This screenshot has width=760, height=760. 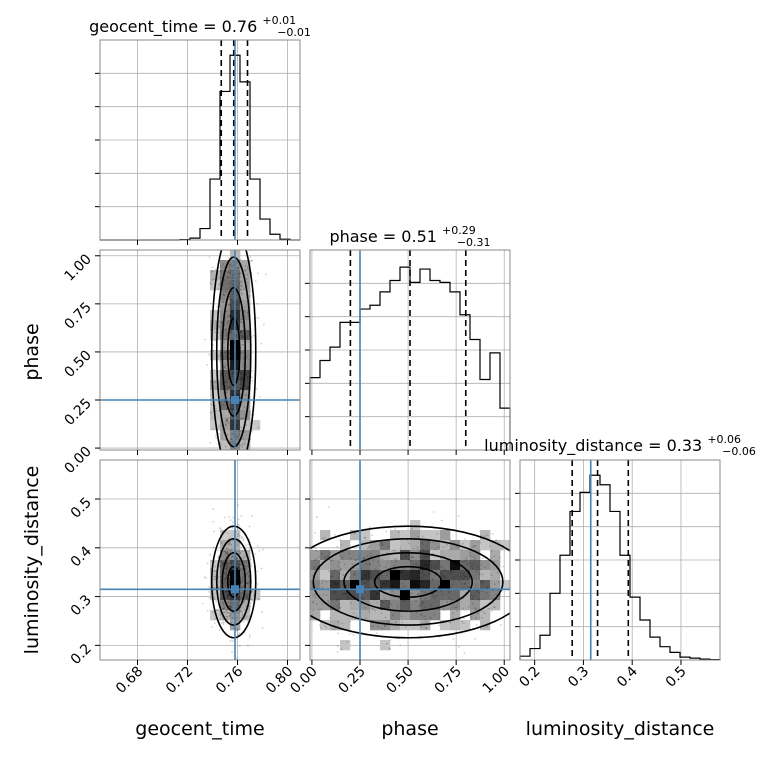 I want to click on xtick-label-geocent-time-0: 0.68, so click(x=129, y=680).